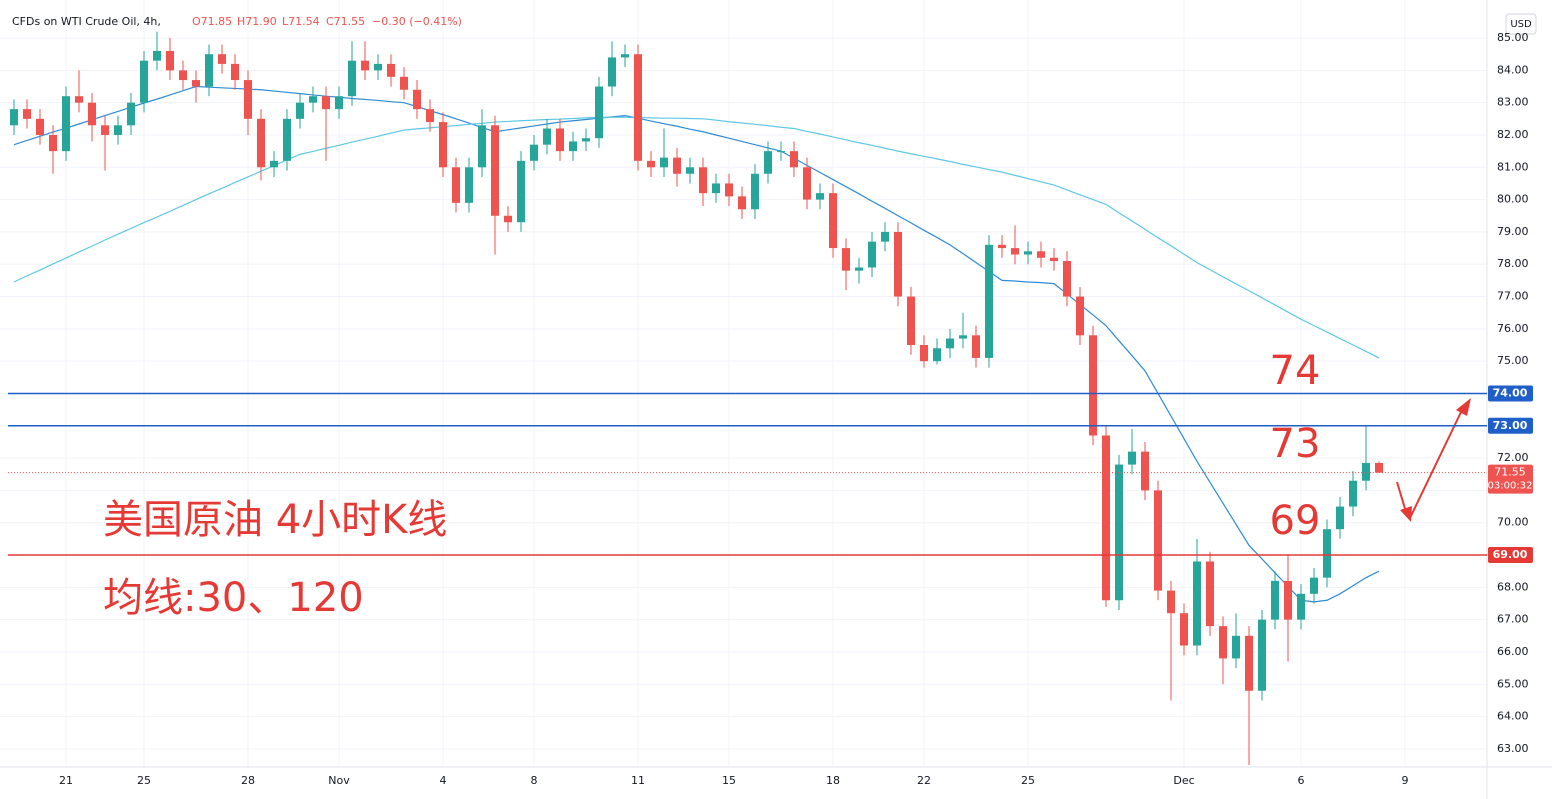  I want to click on y-tick-label: 85.00, so click(1513, 37).